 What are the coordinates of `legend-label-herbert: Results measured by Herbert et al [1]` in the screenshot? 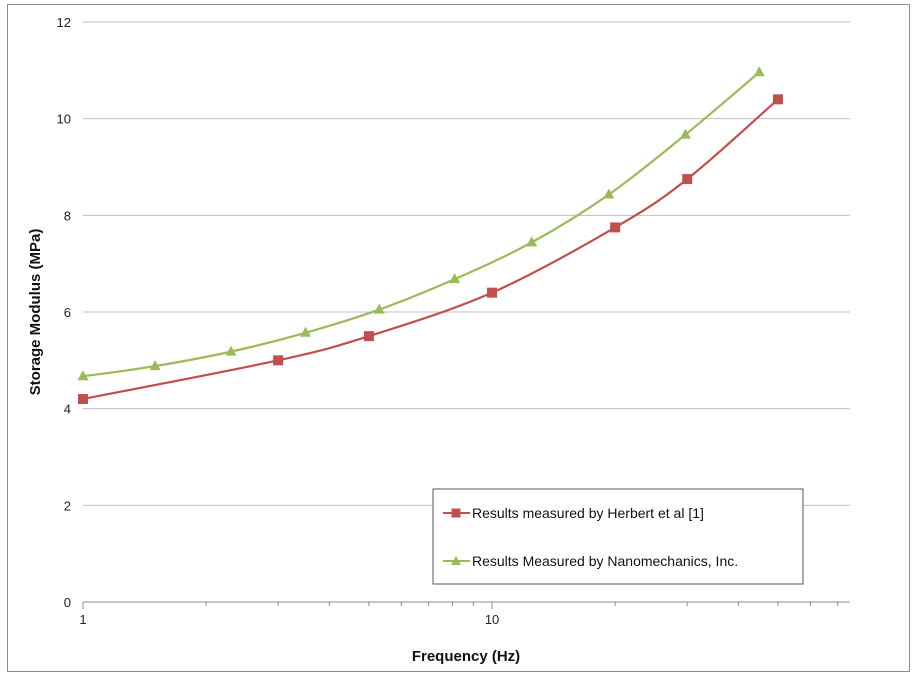 It's located at (588, 513).